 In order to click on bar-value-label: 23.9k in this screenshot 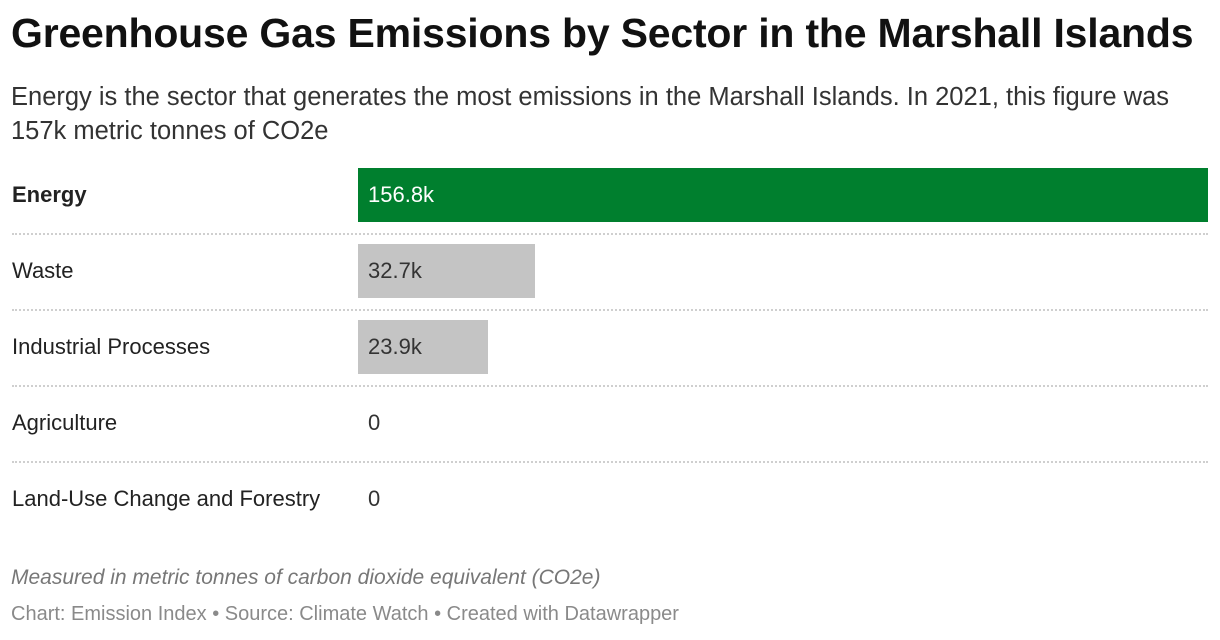, I will do `click(395, 346)`.